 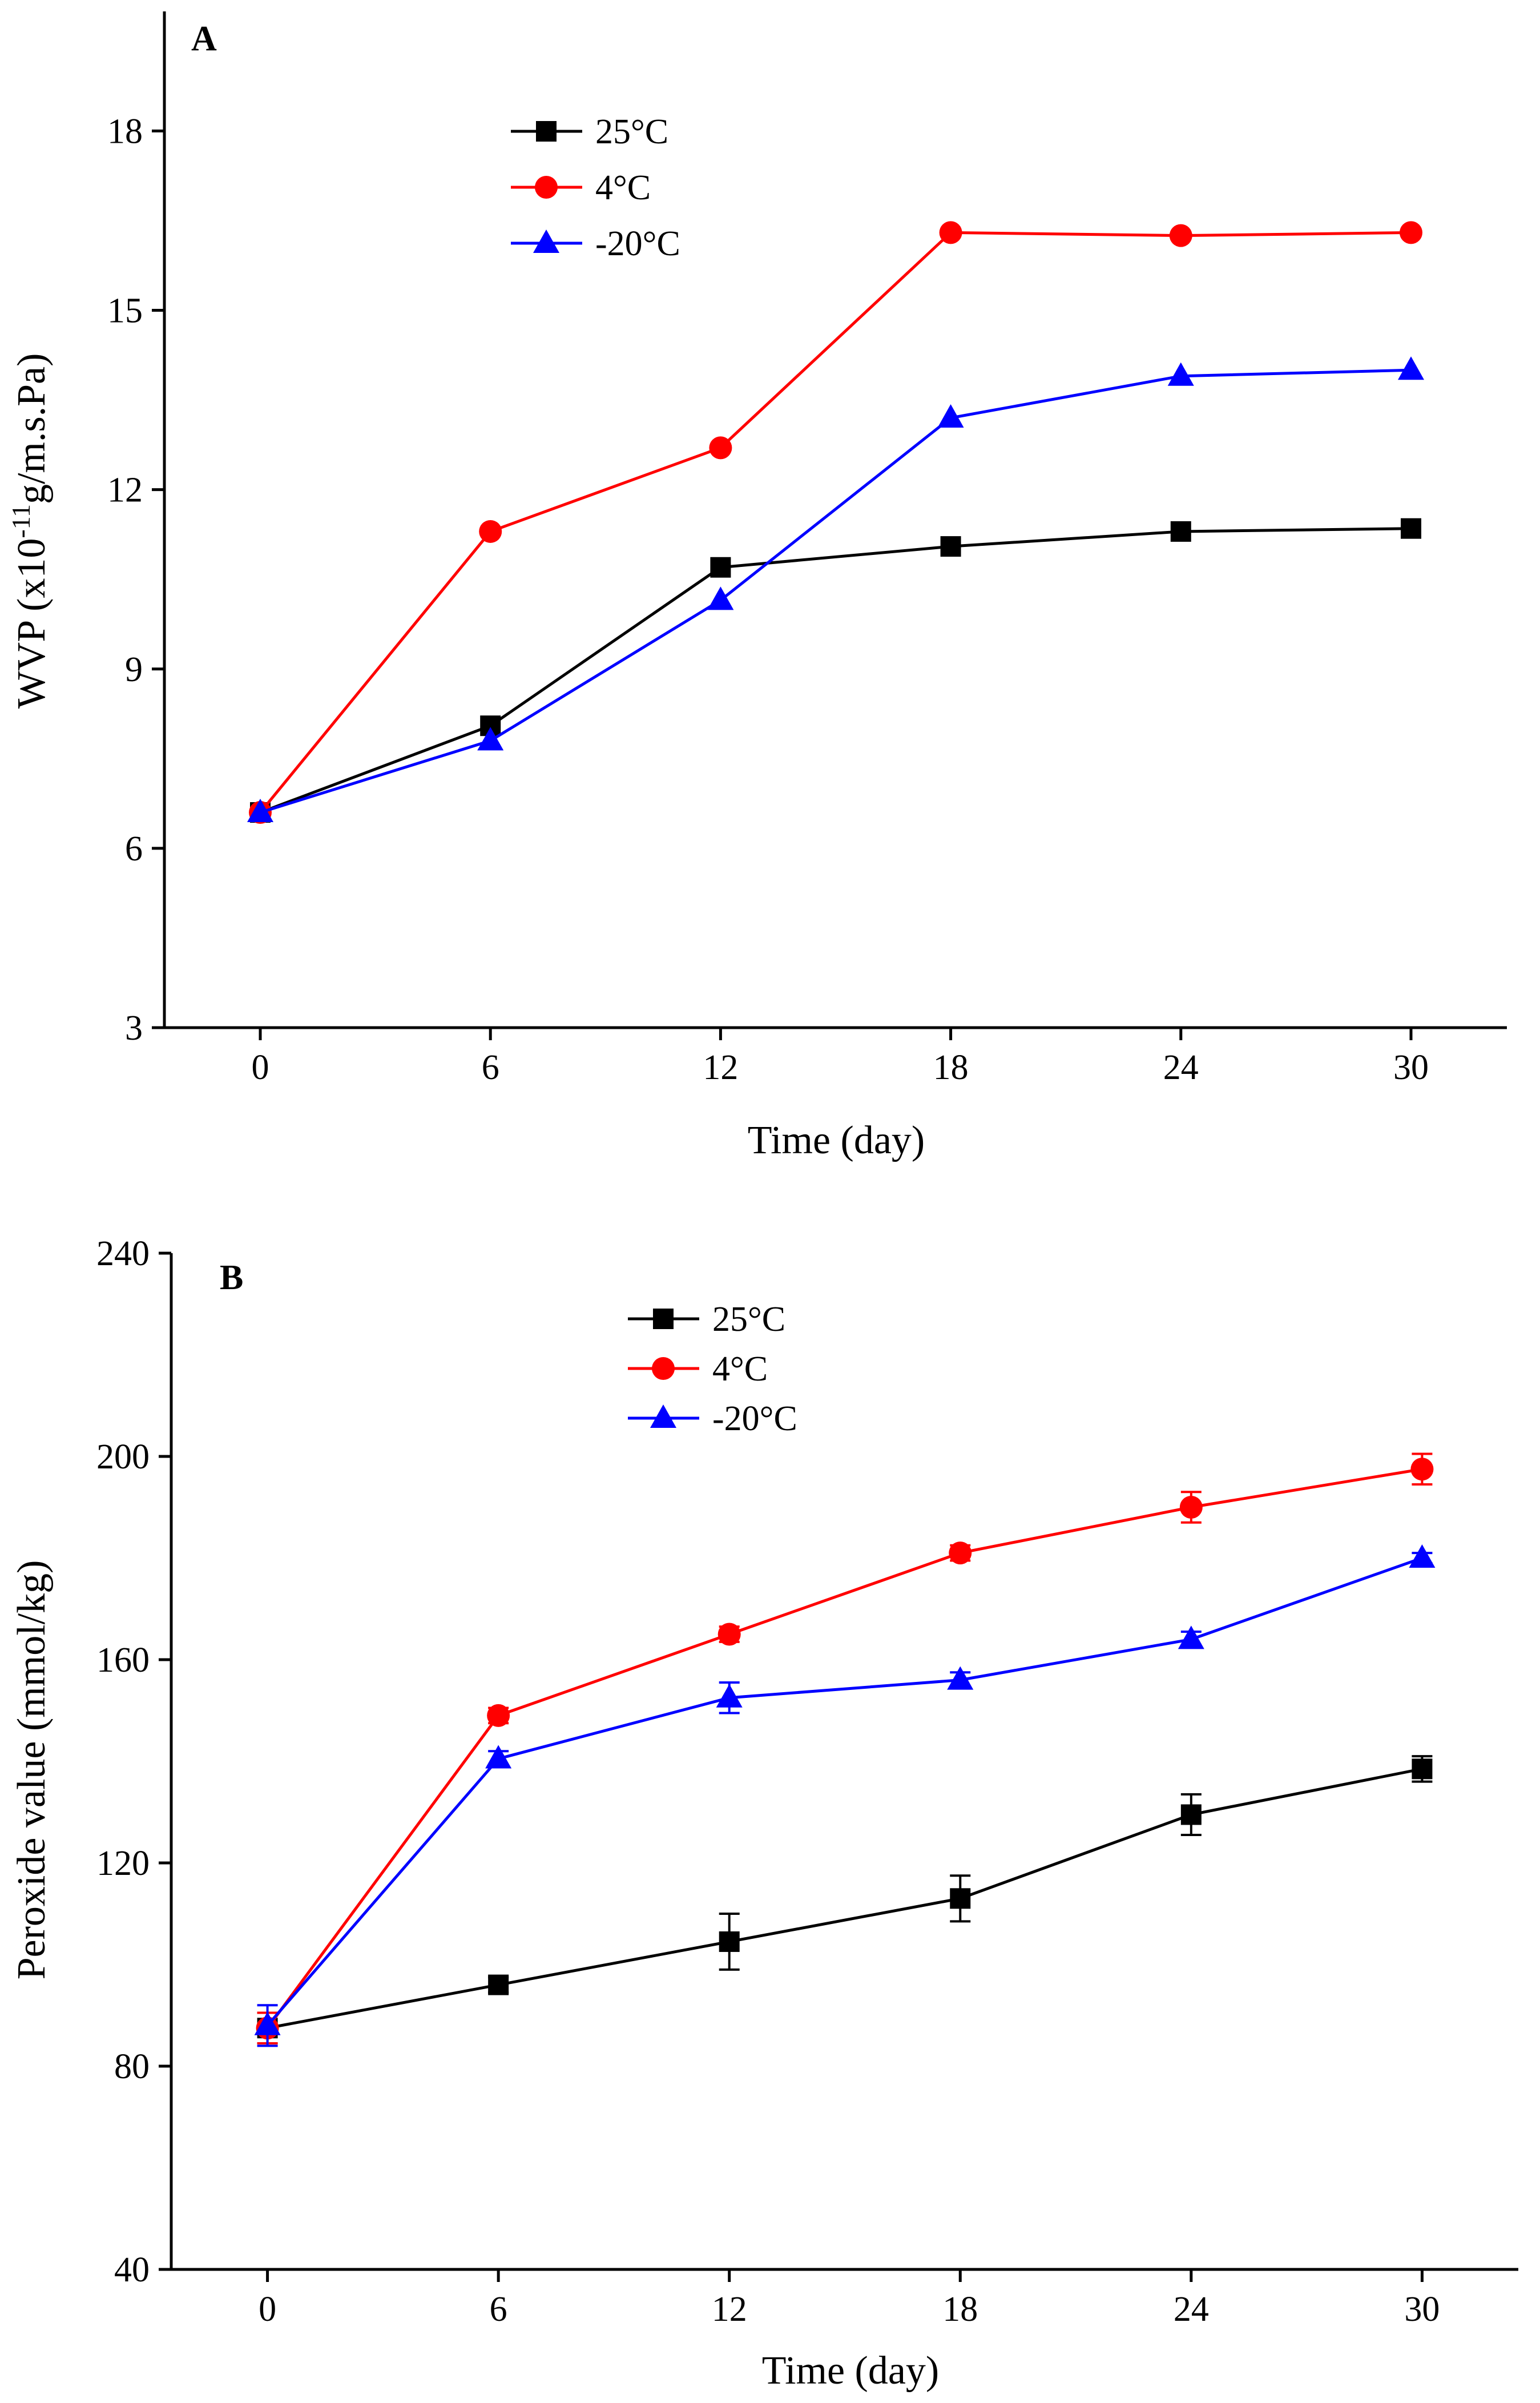 I want to click on panel-b-y-tick-label: 80, so click(x=132, y=2067).